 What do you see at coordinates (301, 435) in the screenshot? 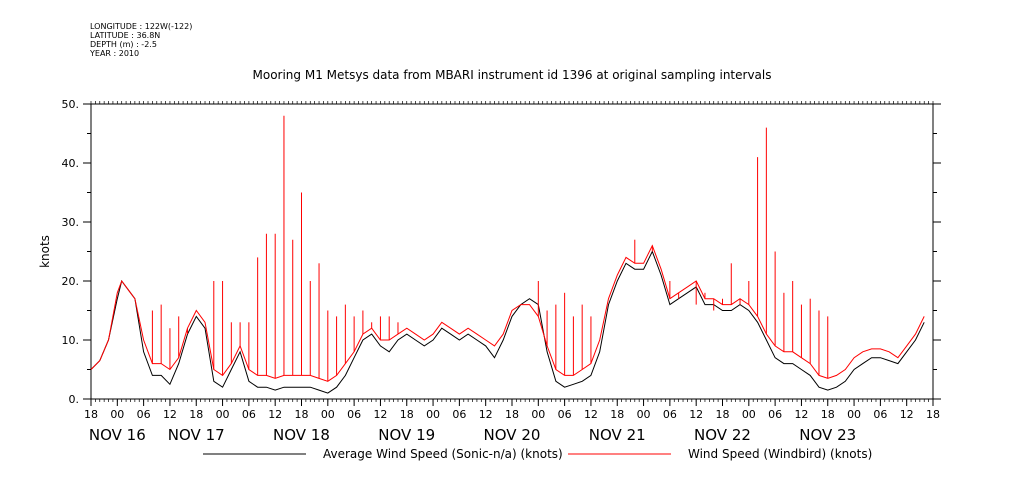
I see `x-day-label: NOV 18` at bounding box center [301, 435].